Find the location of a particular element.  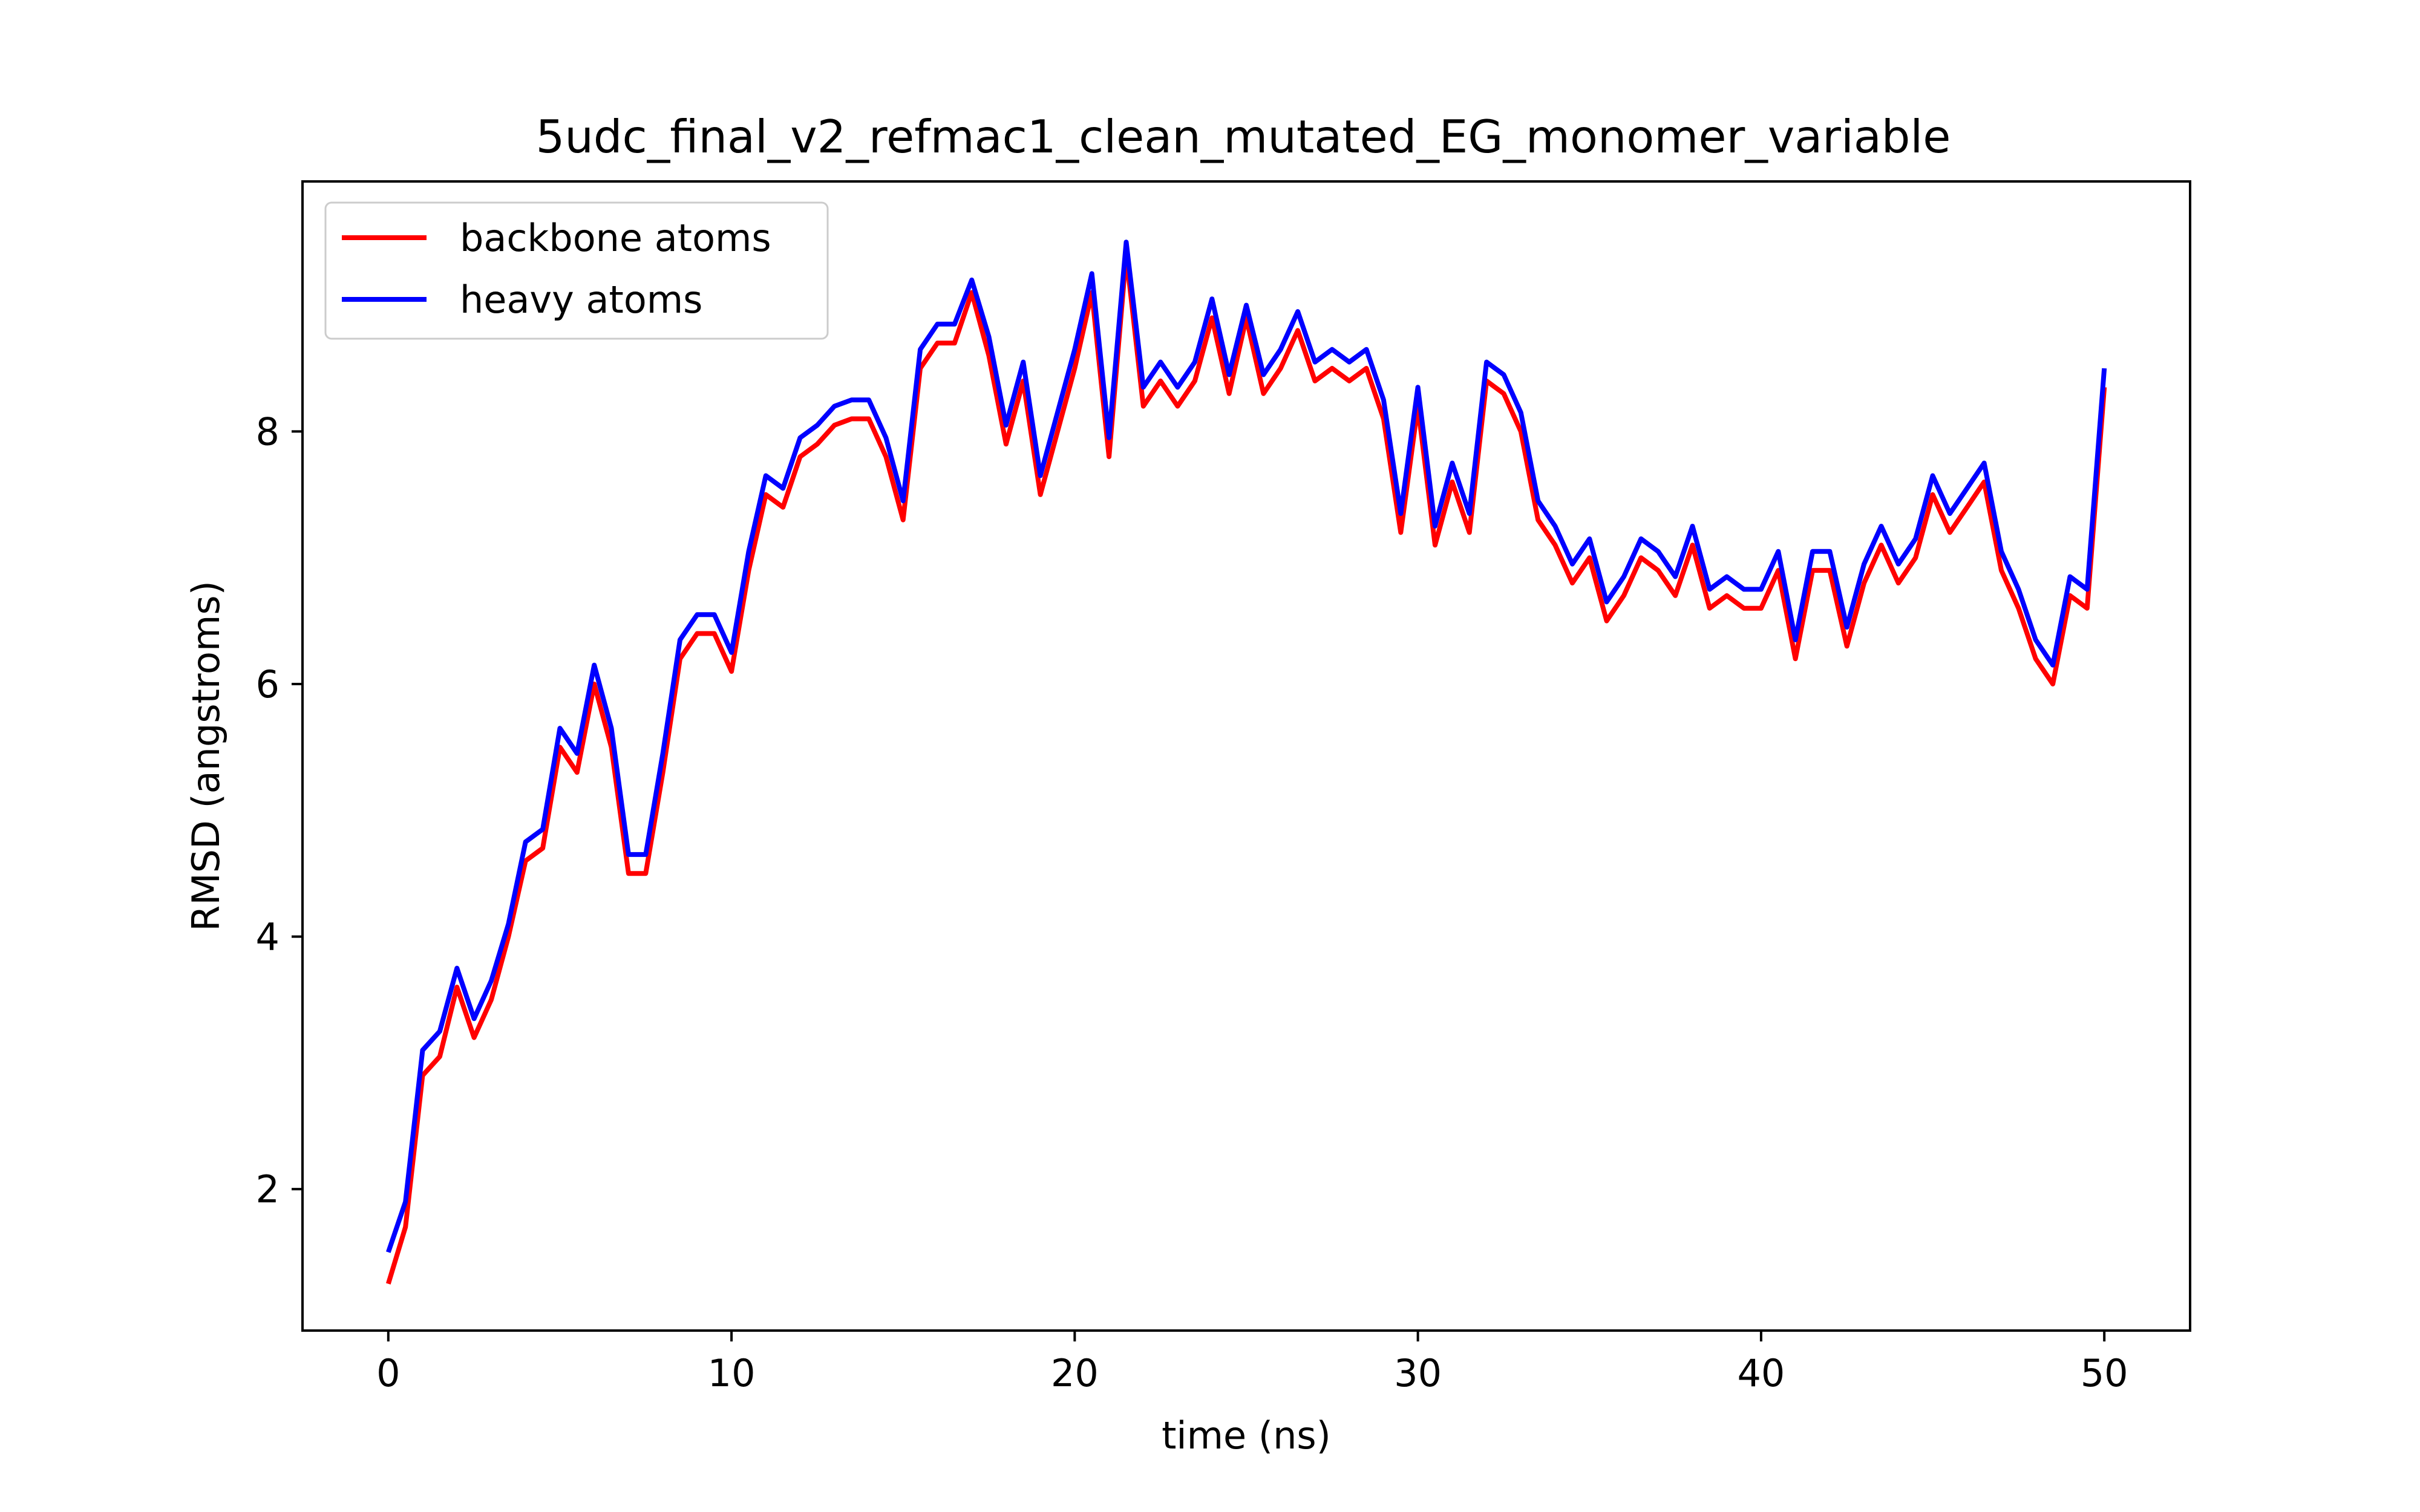

y-axis: 2 4 6 8 is located at coordinates (279, 810).